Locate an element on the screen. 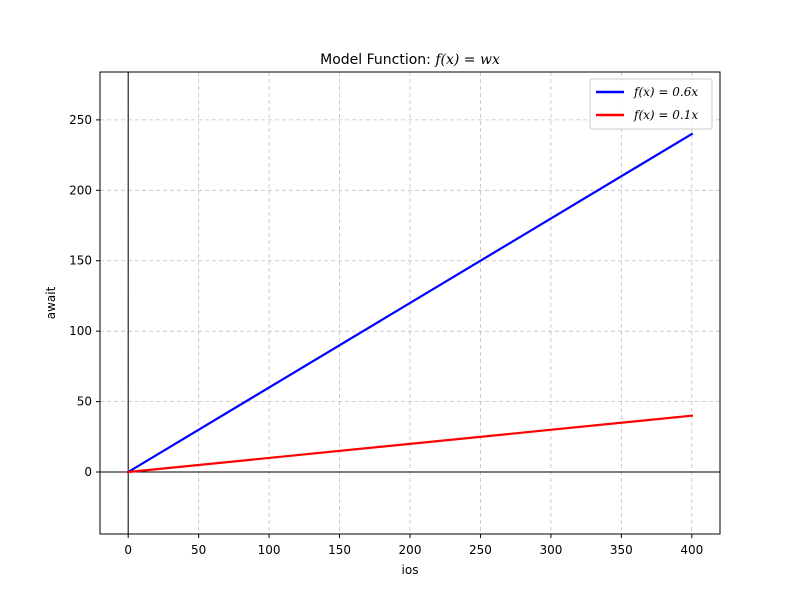 The height and width of the screenshot is (604, 800). chart-title: Model Function: f(x) = wx is located at coordinates (410, 60).